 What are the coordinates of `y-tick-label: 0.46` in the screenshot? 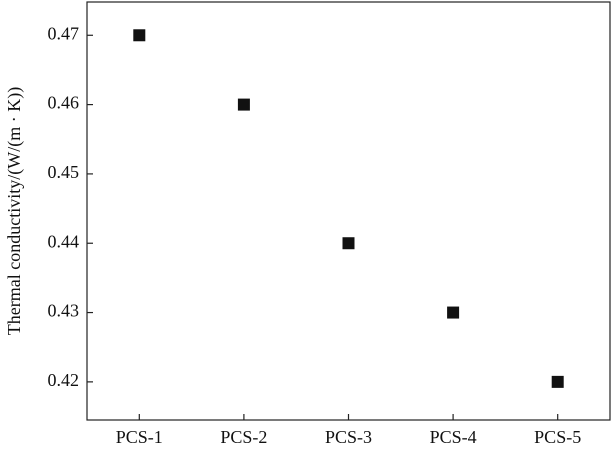 It's located at (64, 103).